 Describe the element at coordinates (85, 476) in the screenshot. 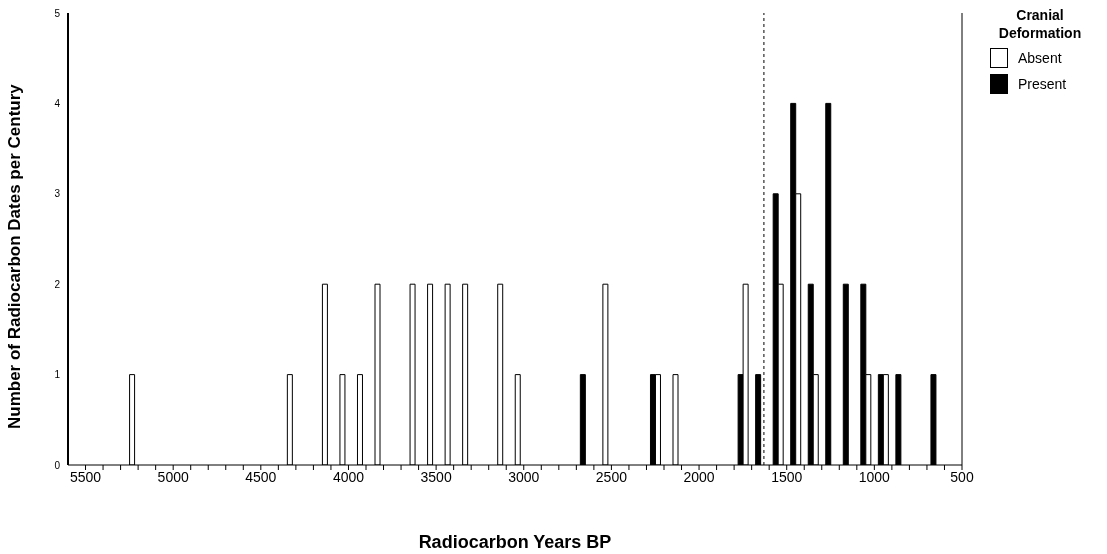

I see `x-tick-label: 5500` at that location.